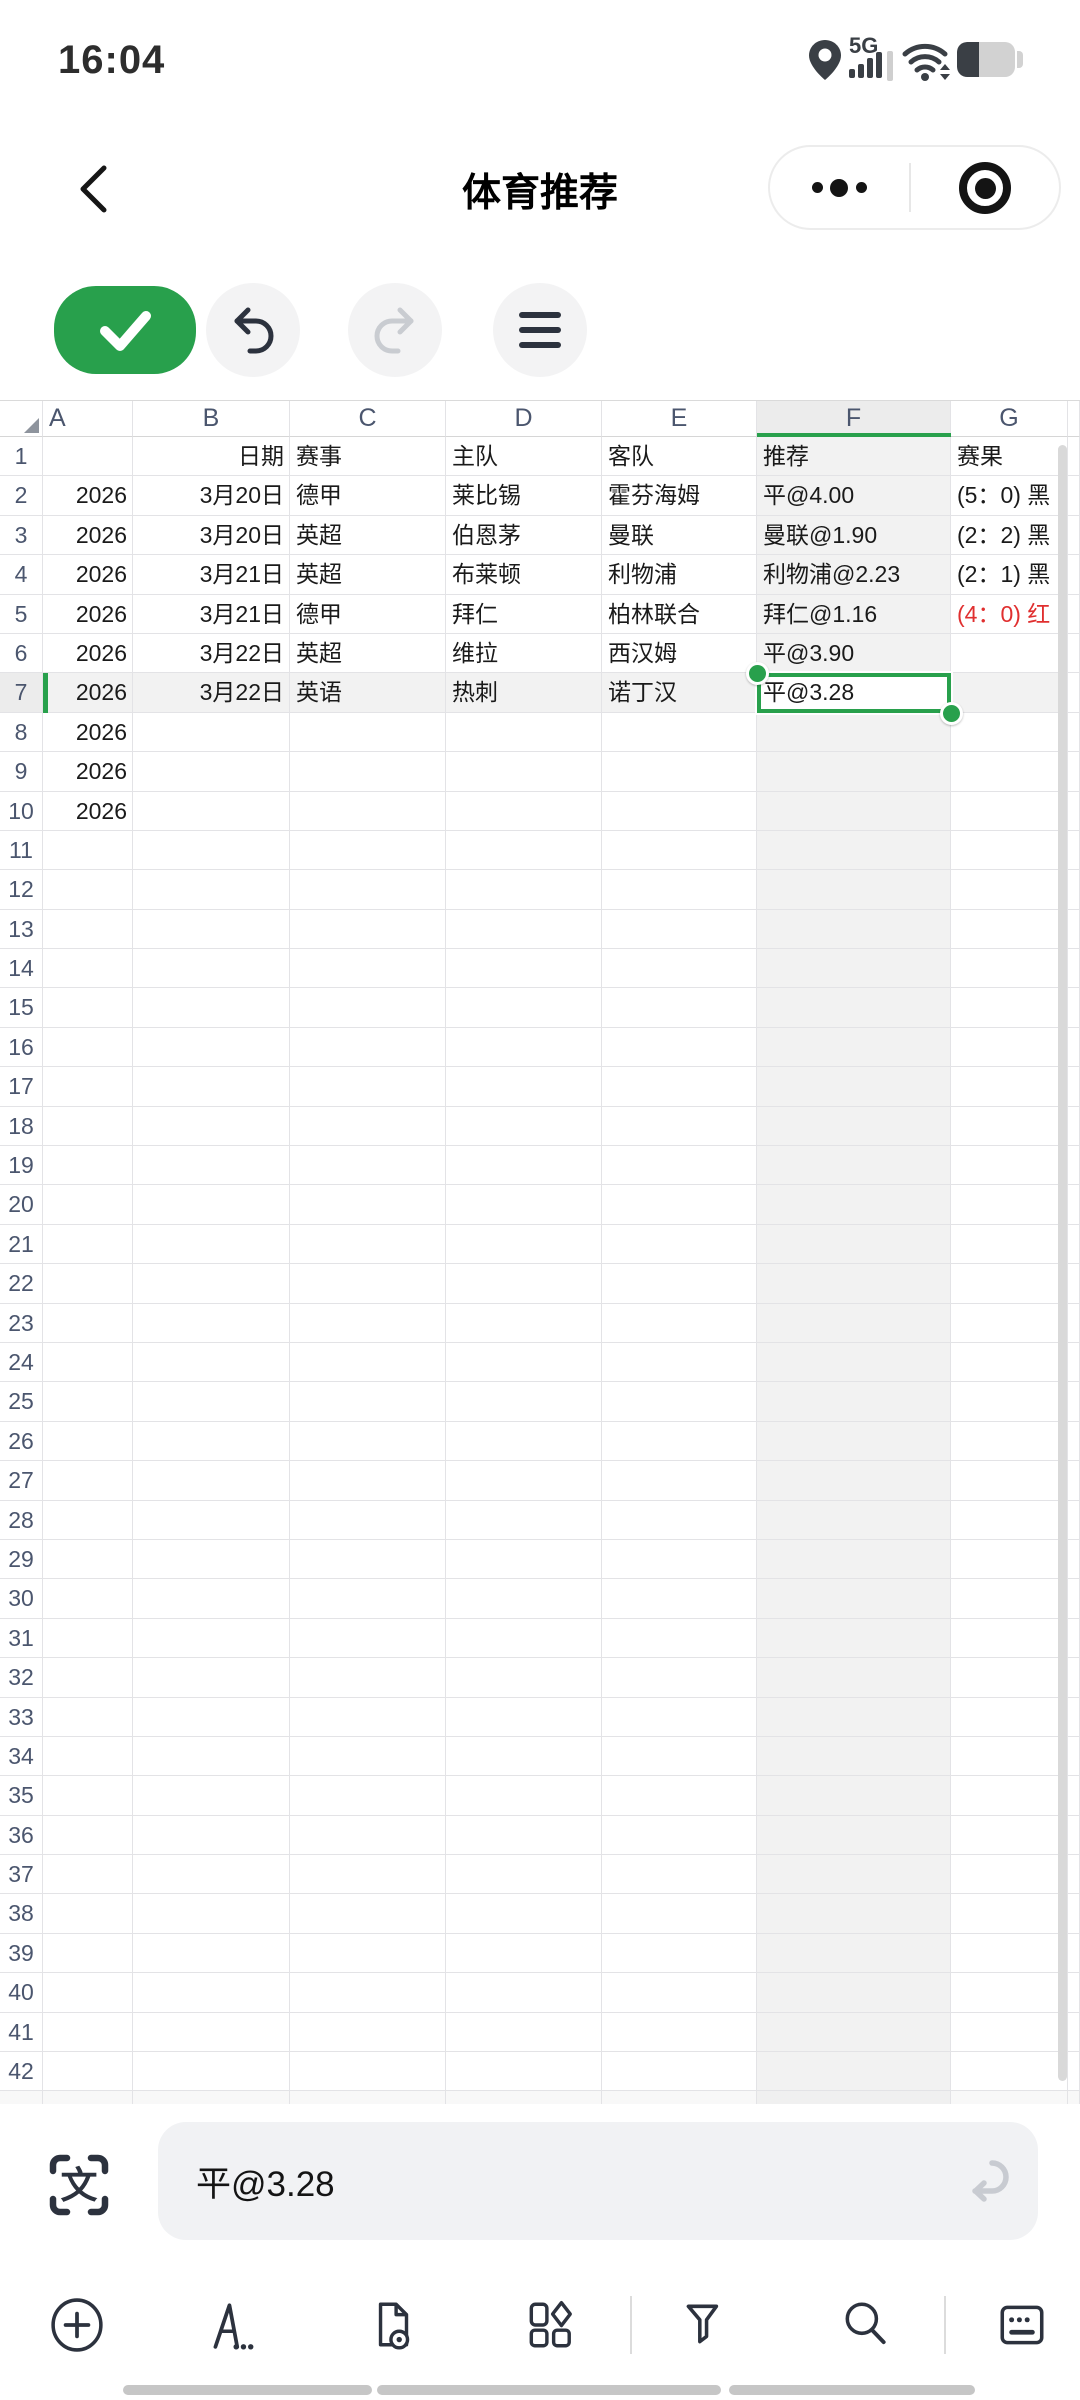 The width and height of the screenshot is (1080, 2400). Describe the element at coordinates (368, 1756) in the screenshot. I see `cell-C34` at that location.